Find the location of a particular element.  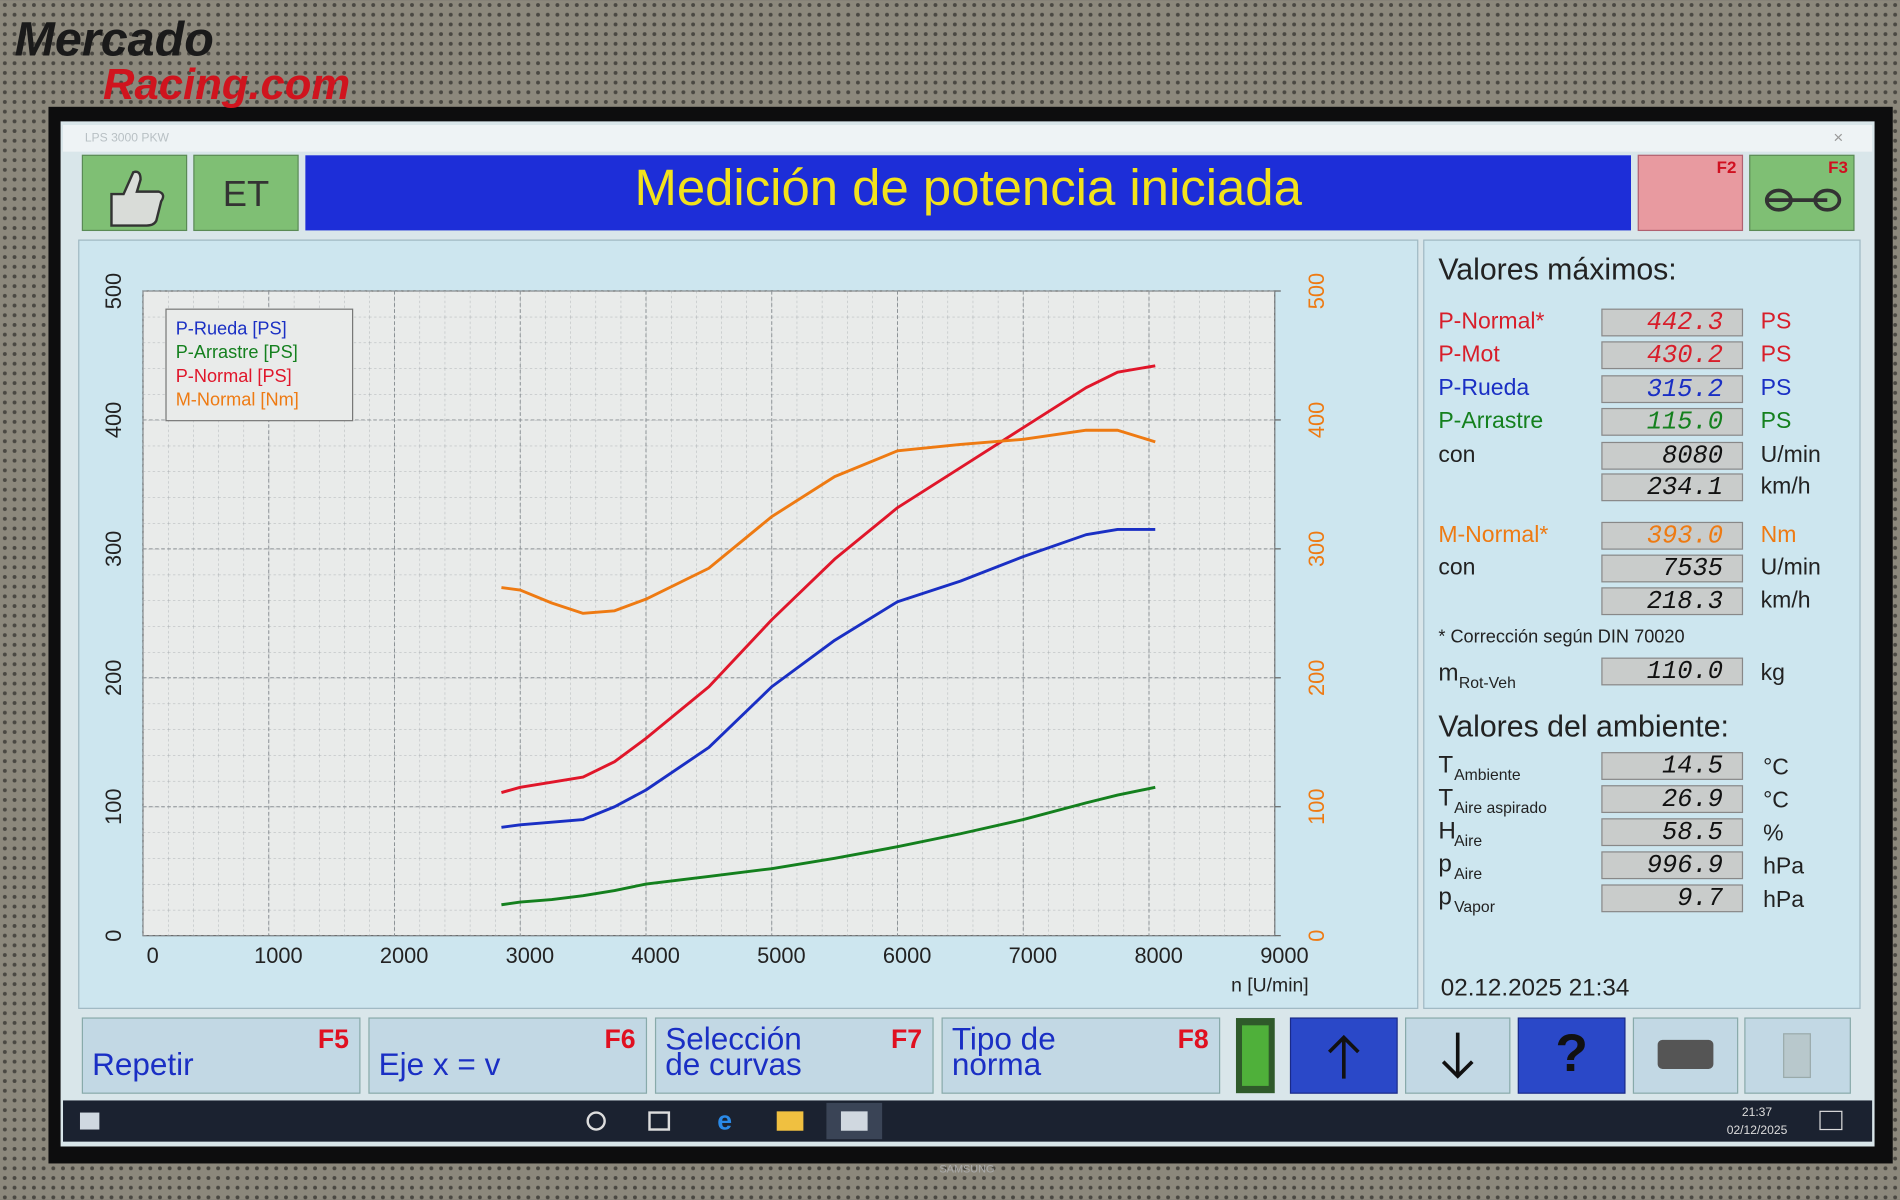

title: Medición de potencia iniciada is located at coordinates (968, 187).